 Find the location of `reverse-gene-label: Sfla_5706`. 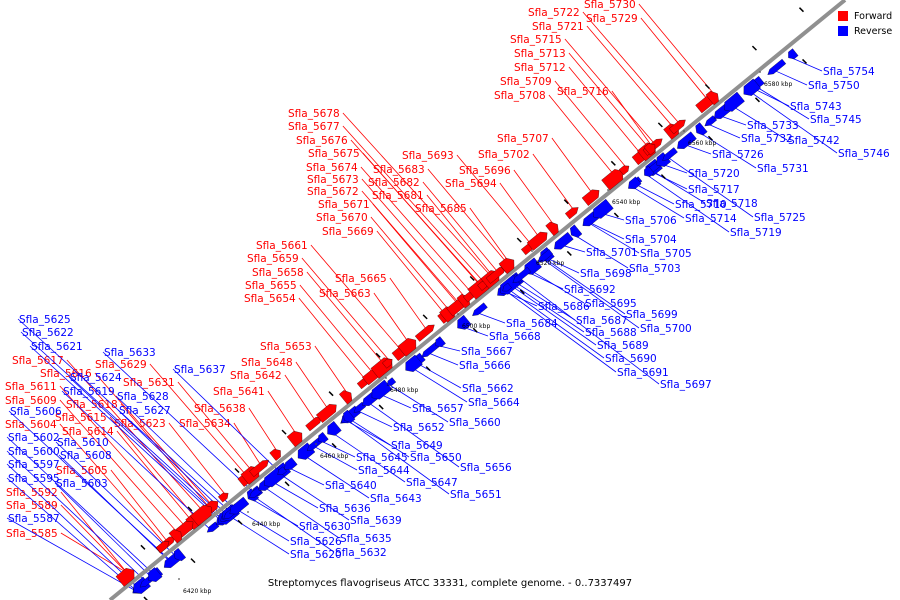

reverse-gene-label: Sfla_5706 is located at coordinates (651, 221).